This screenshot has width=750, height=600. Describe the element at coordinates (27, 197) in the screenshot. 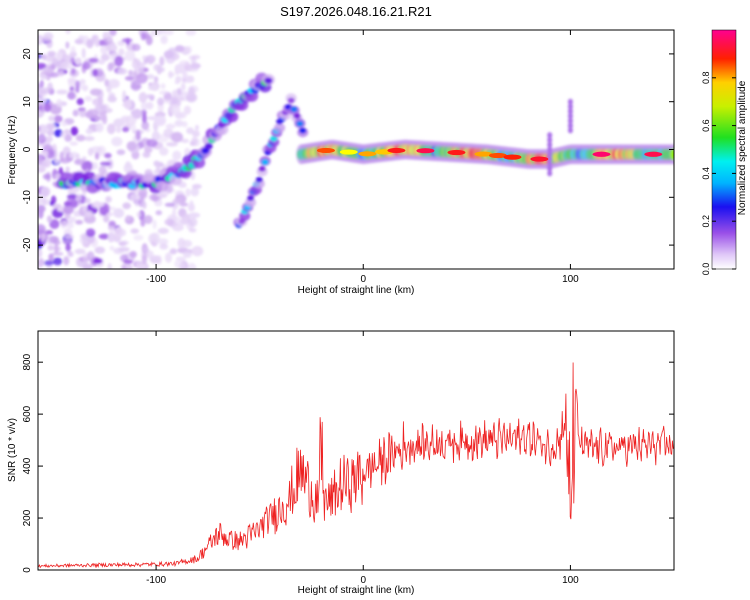

I see `spectrogram-ytick-label: -10` at that location.